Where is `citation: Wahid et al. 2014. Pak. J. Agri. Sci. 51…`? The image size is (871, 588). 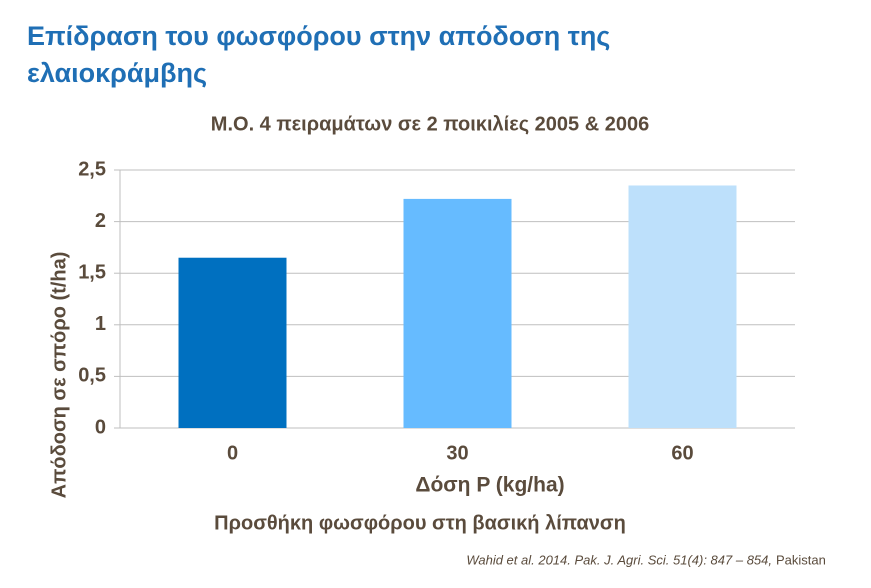
citation: Wahid et al. 2014. Pak. J. Agri. Sci. 51… is located at coordinates (619, 559).